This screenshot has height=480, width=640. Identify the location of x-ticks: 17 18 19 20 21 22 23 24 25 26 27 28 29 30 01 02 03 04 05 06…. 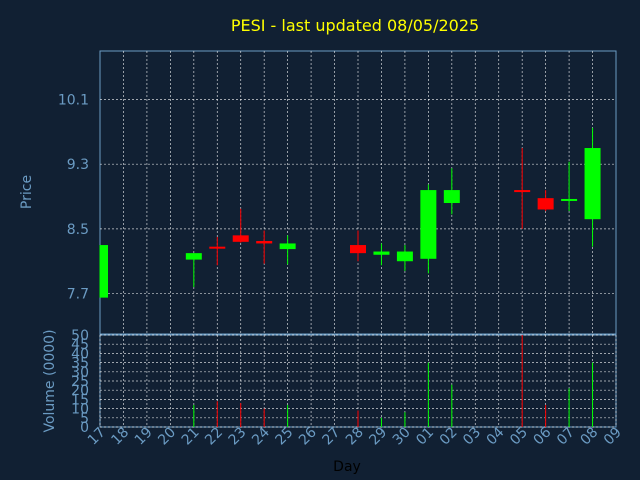
(355, 436).